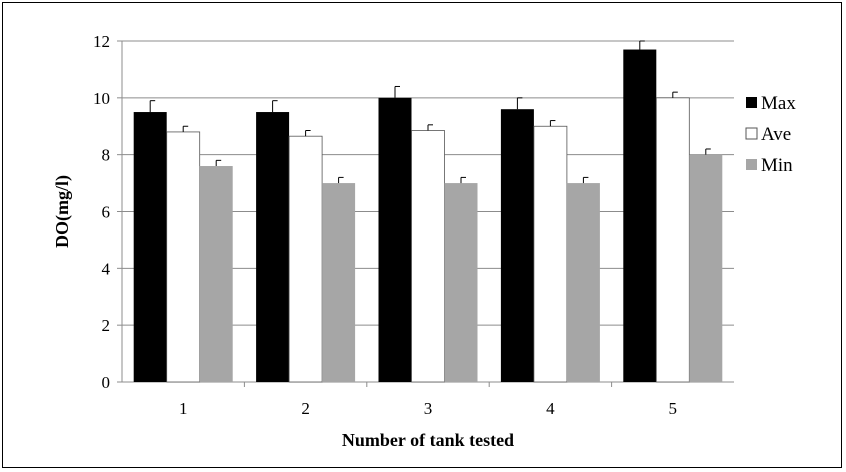 The width and height of the screenshot is (846, 472). What do you see at coordinates (183, 408) in the screenshot?
I see `x-tick-label-1: 1` at bounding box center [183, 408].